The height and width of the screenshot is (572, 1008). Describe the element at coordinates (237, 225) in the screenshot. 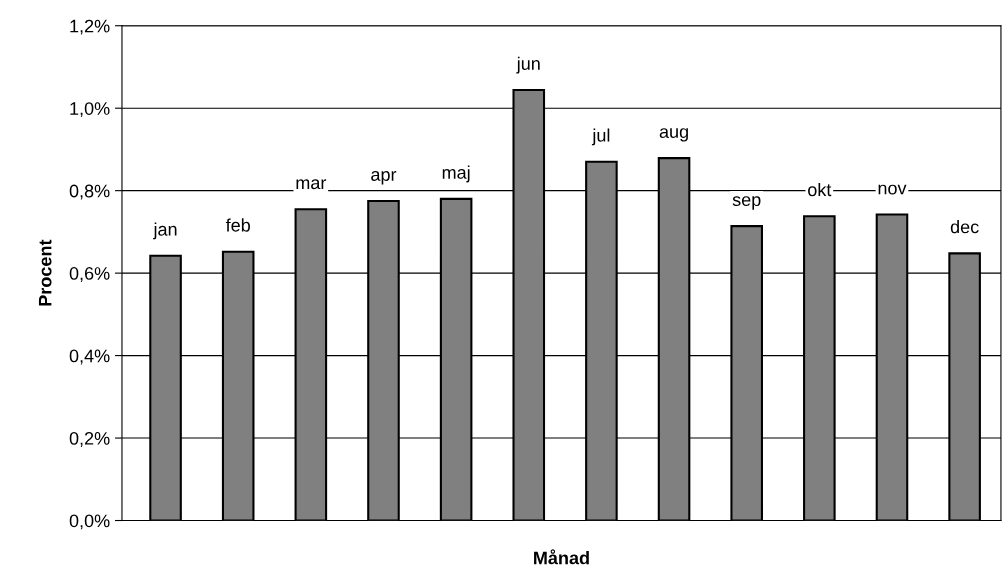

I see `x-tick-label: feb` at that location.